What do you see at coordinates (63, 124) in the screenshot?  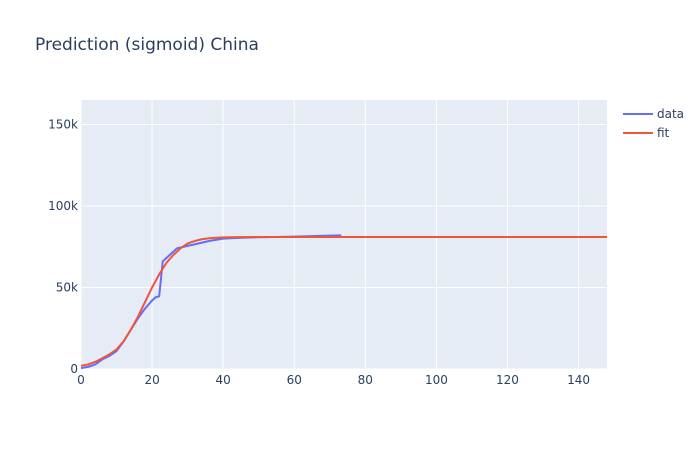 I see `y-tick-label: 150k` at bounding box center [63, 124].